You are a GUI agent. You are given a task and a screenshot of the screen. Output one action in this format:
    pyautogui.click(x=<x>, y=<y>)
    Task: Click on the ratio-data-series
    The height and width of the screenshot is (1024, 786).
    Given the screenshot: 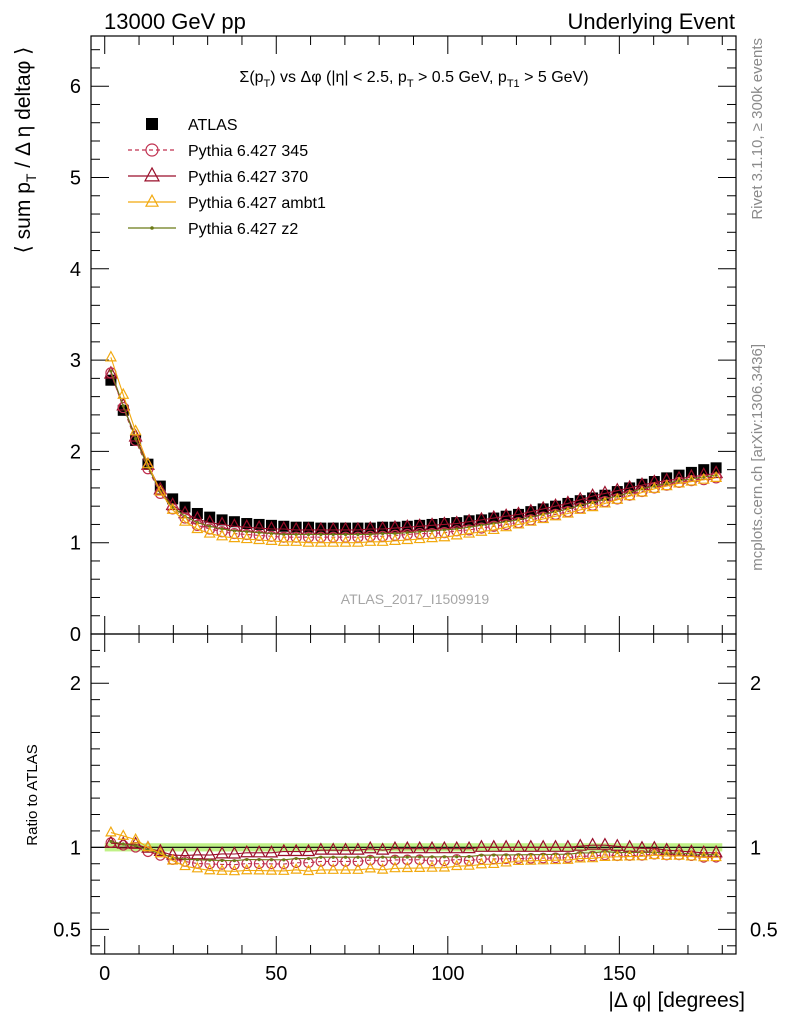 What is the action you would take?
    pyautogui.click(x=413, y=850)
    